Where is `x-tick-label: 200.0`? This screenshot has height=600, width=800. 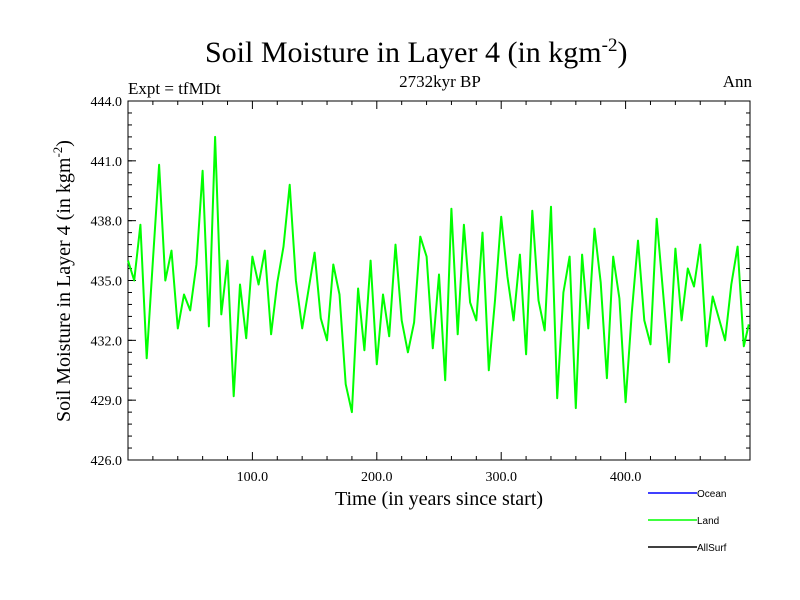
x-tick-label: 200.0 is located at coordinates (377, 477).